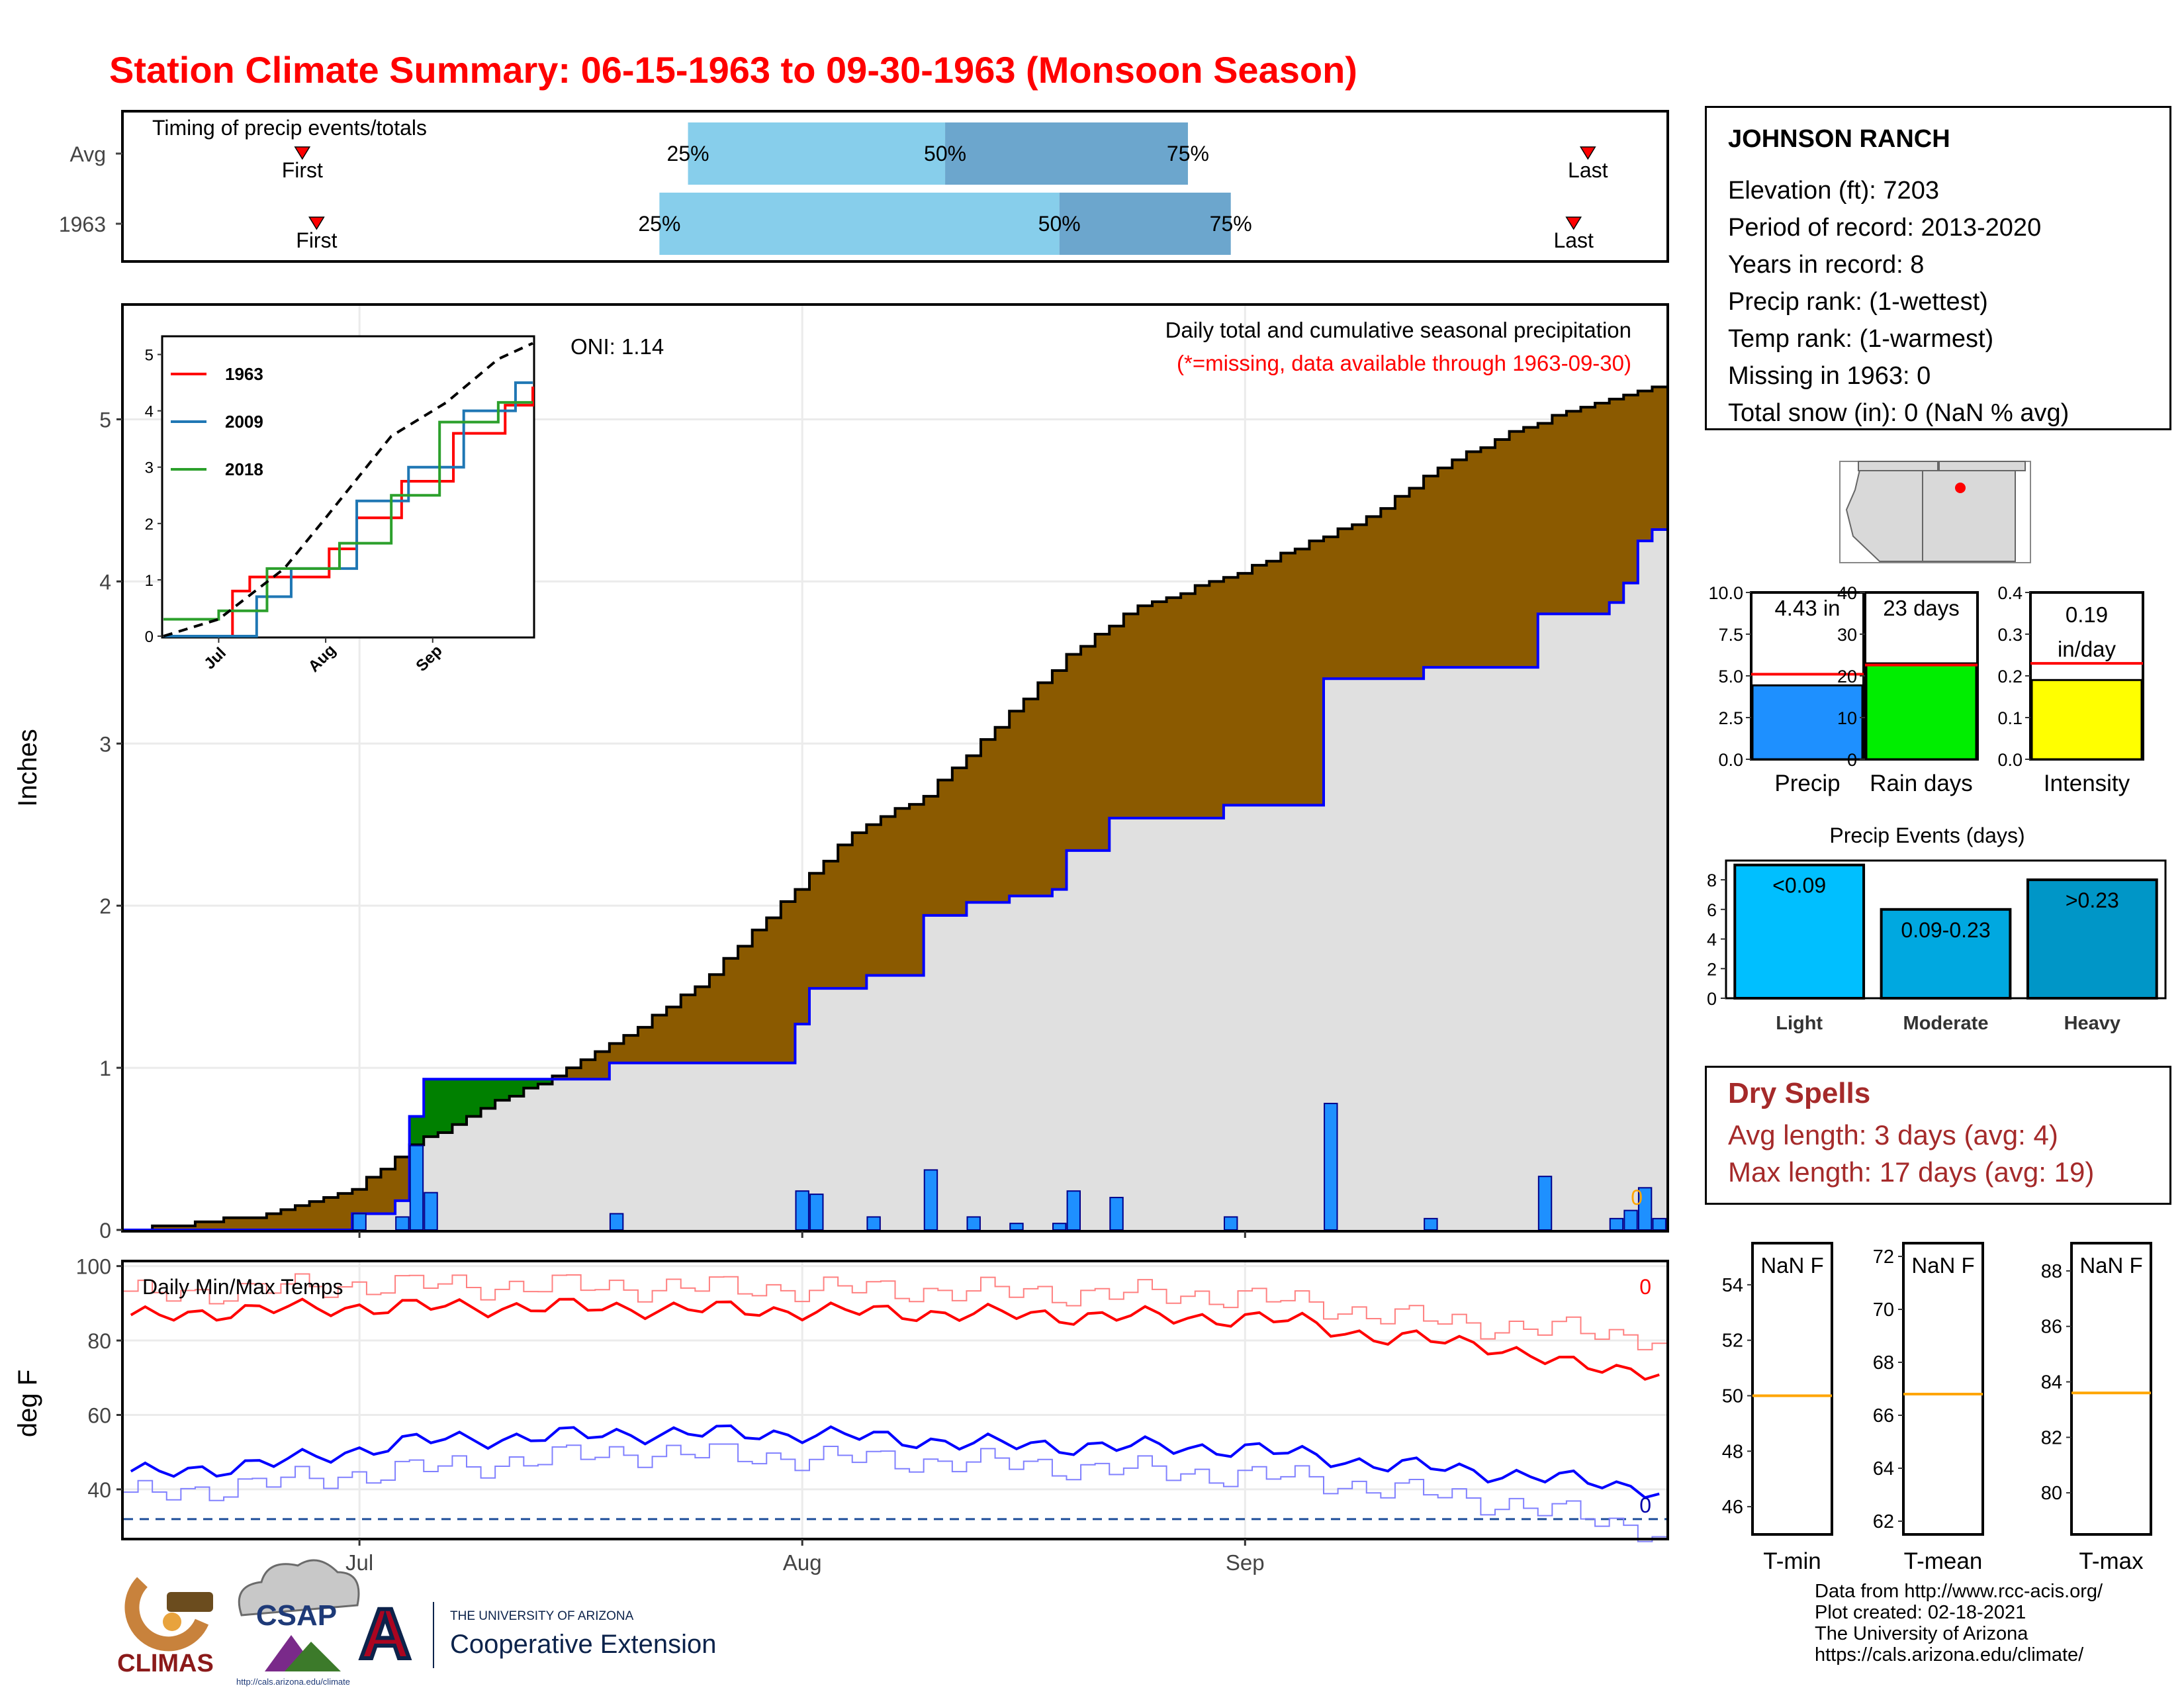 This screenshot has height=1688, width=2184. Describe the element at coordinates (1188, 153) in the screenshot. I see `timing-p75-label: 75%` at that location.